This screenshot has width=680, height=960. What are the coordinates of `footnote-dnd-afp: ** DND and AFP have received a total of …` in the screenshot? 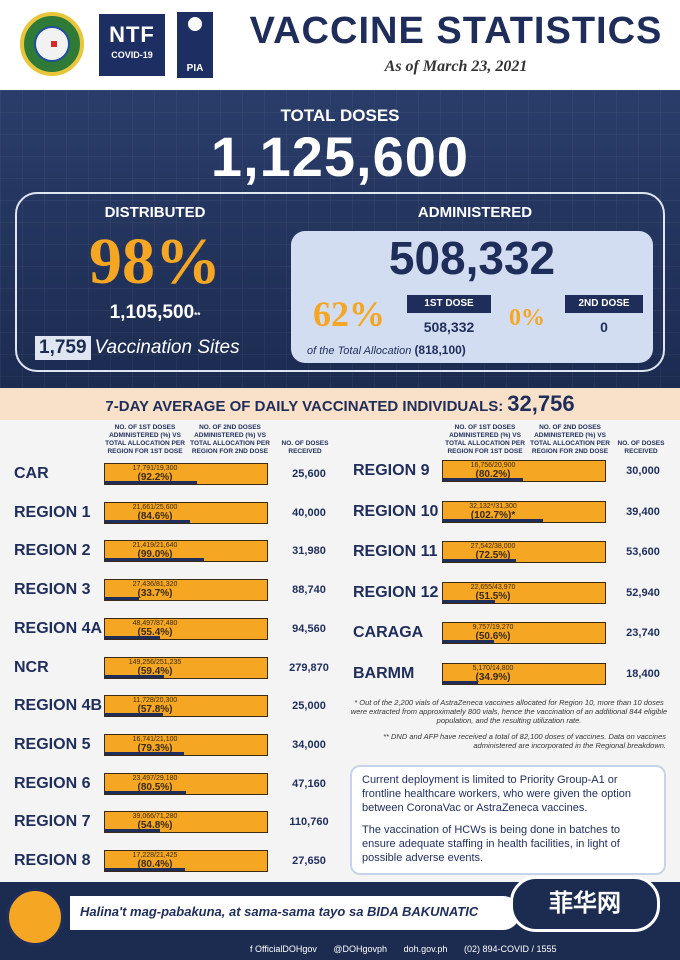 It's located at (524, 741).